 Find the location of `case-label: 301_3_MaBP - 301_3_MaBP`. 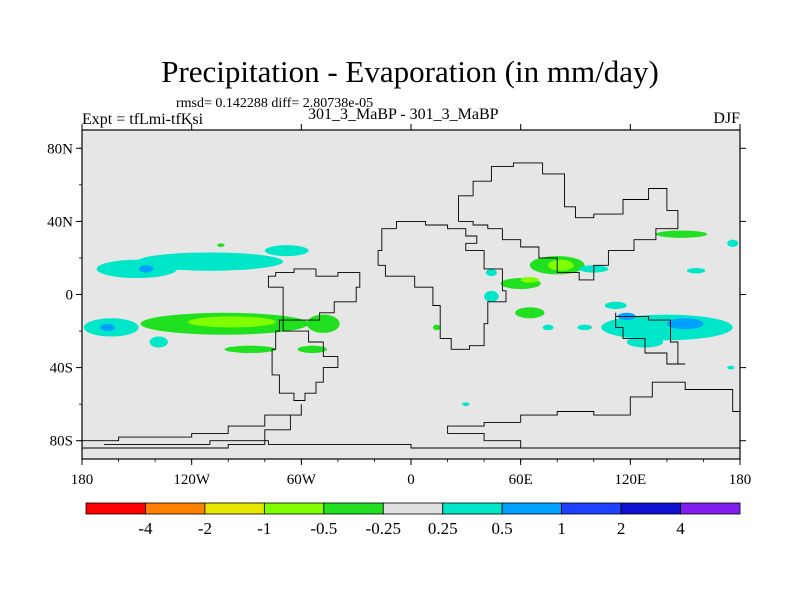

case-label: 301_3_MaBP - 301_3_MaBP is located at coordinates (403, 114).